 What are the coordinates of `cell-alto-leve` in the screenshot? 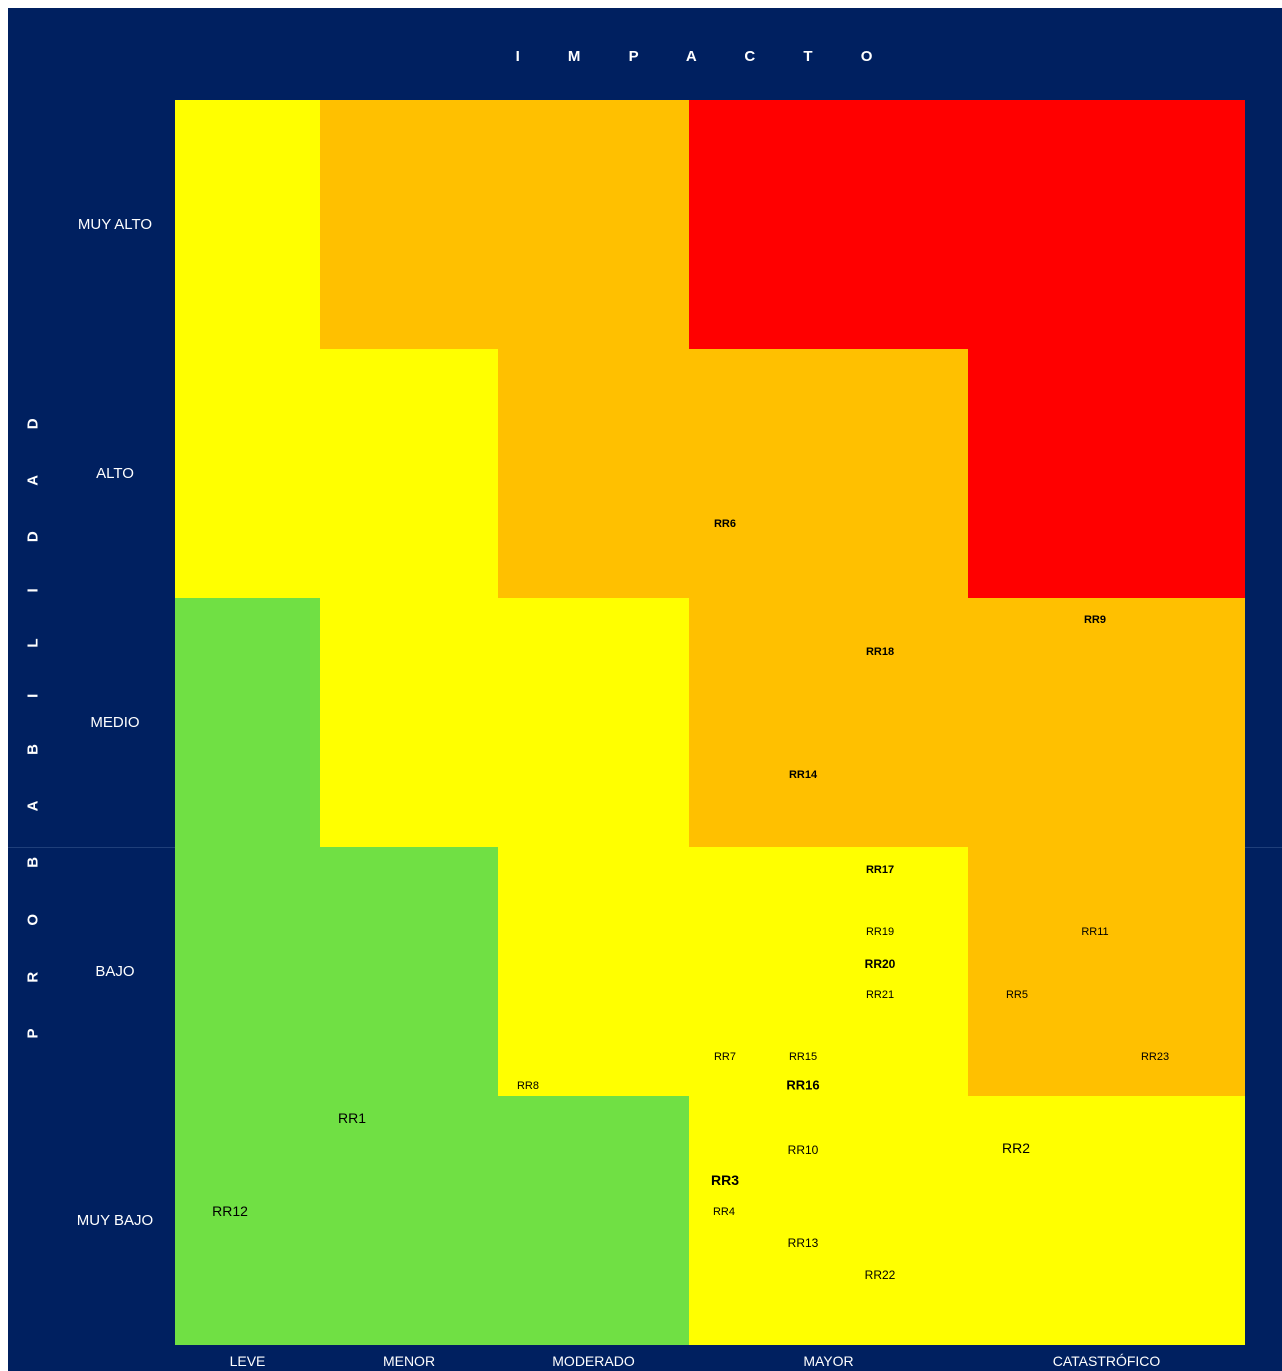 It's located at (247, 473).